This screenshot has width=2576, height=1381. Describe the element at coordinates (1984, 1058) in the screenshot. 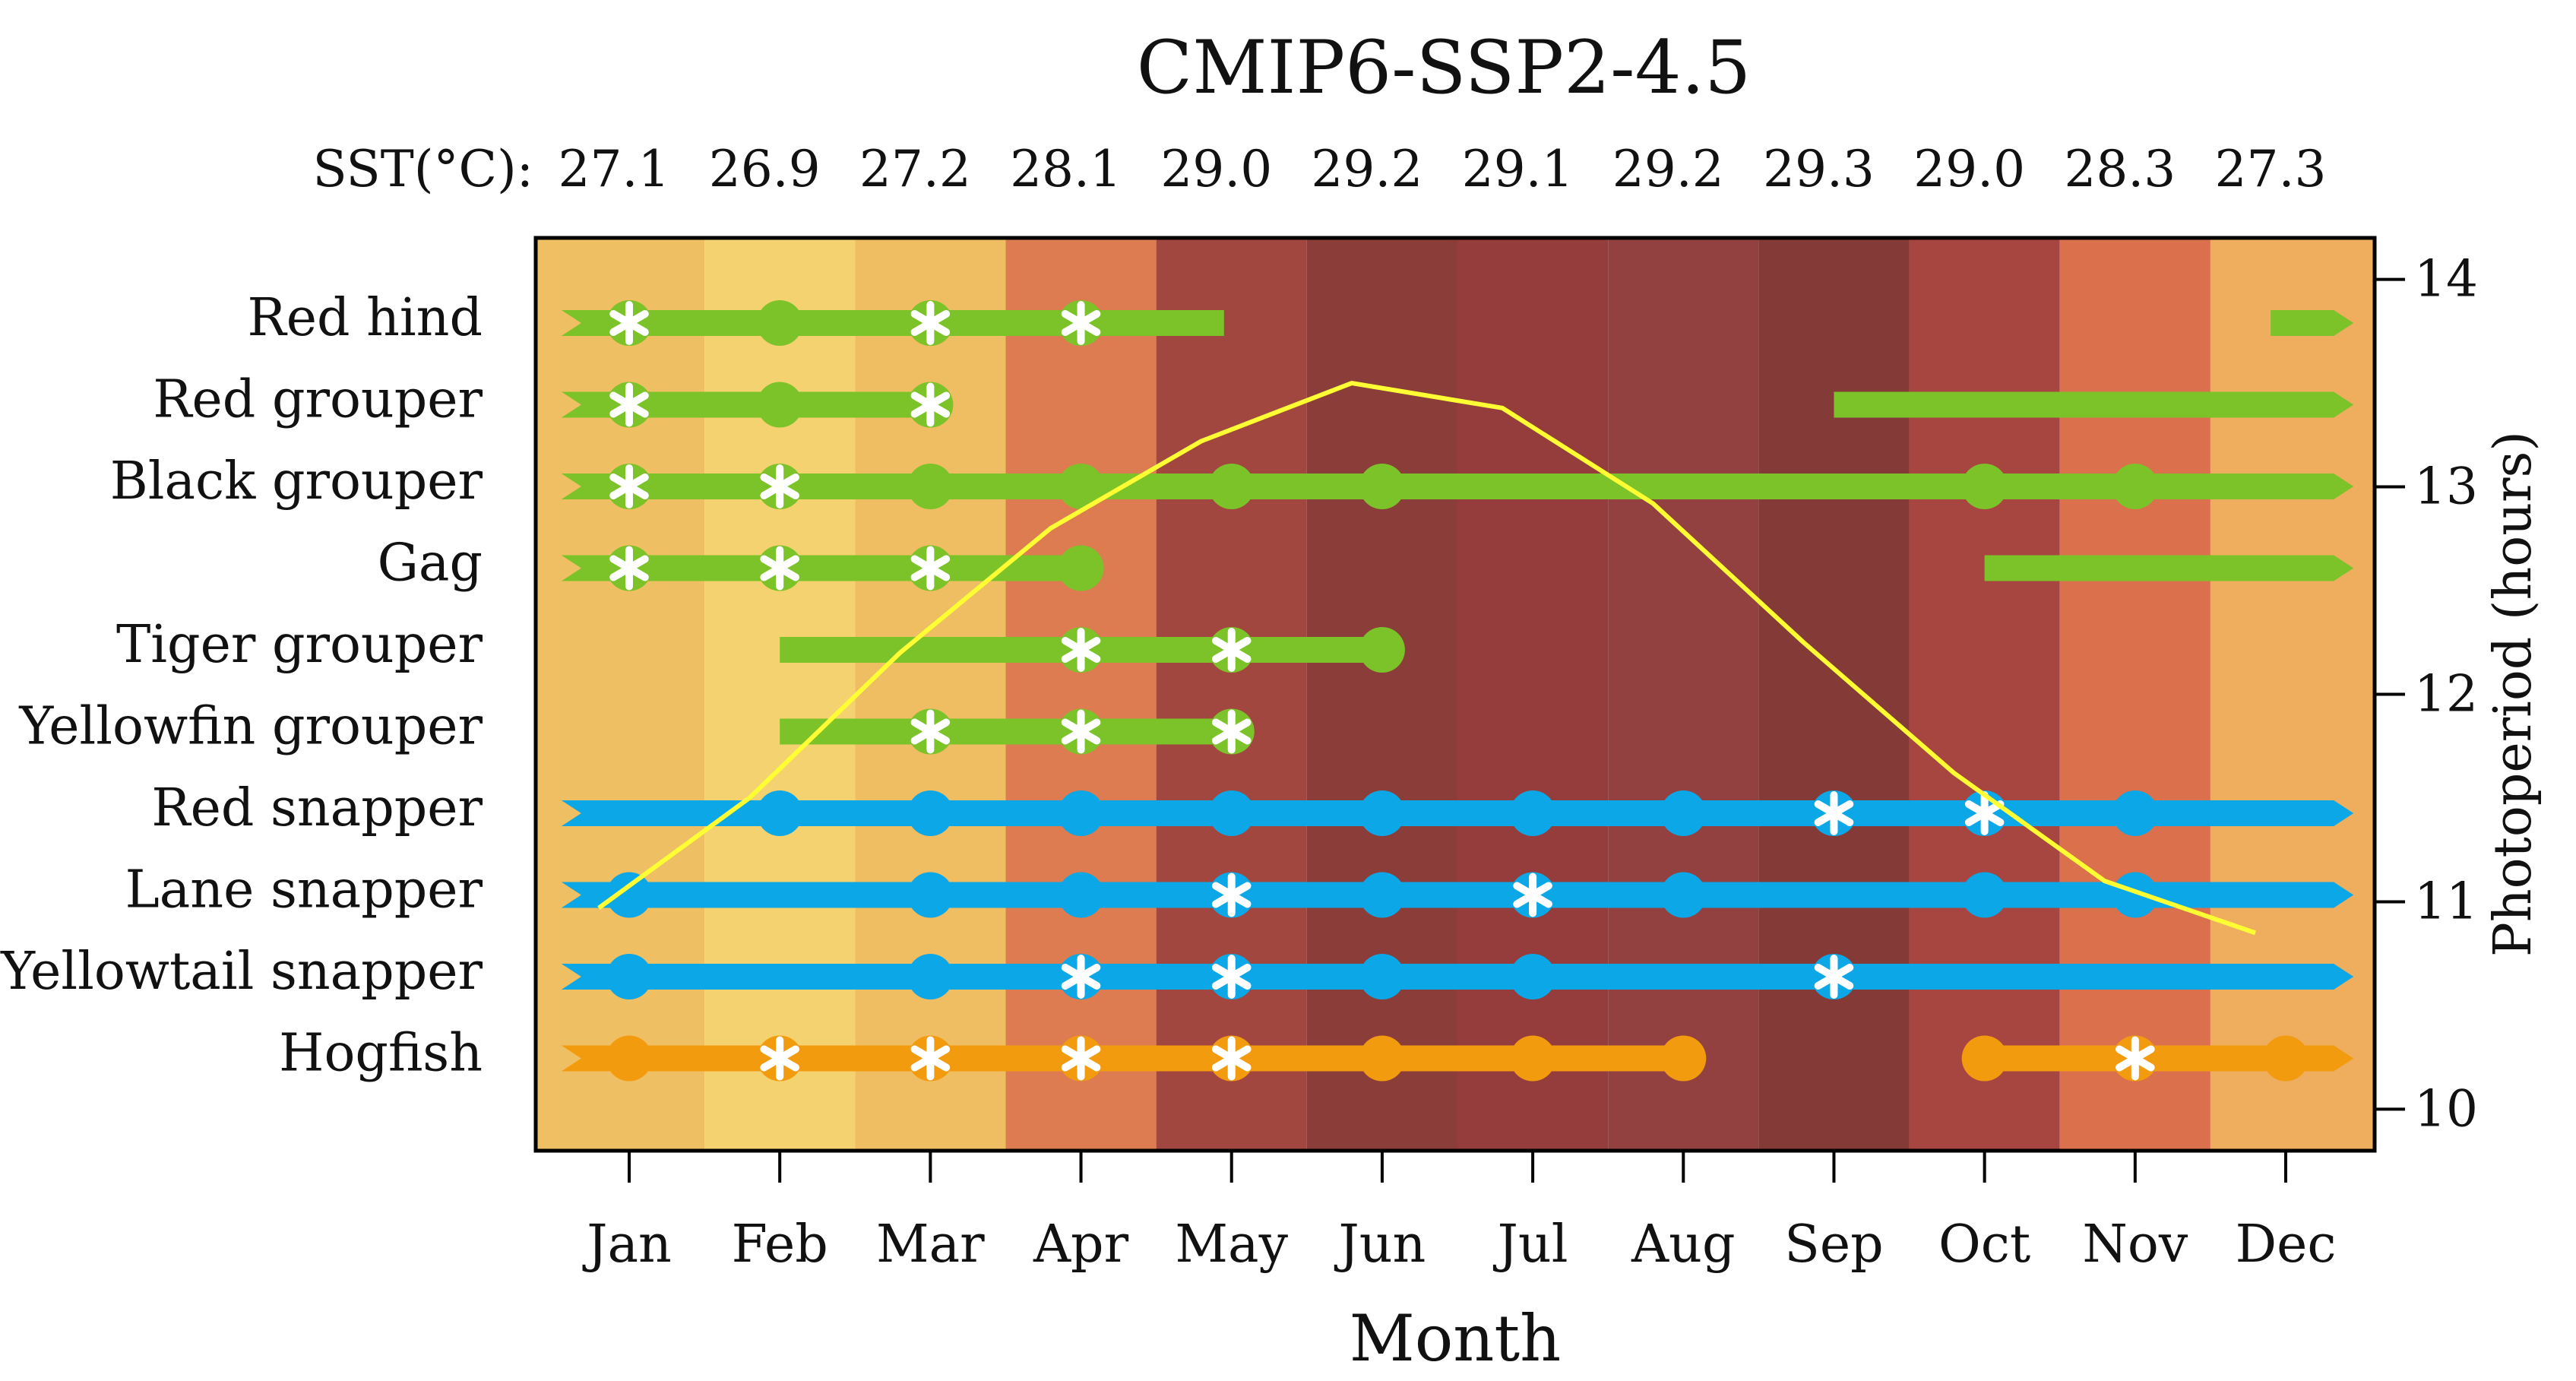

I see `dot-hogfish-oct` at that location.